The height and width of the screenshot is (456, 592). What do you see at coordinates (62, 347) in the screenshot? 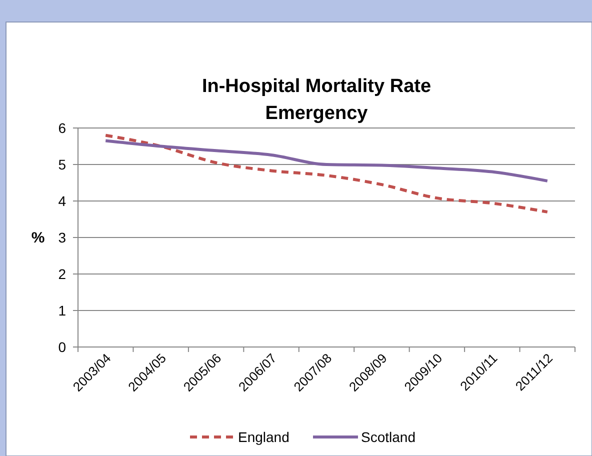
I see `y-tick-label: 0` at bounding box center [62, 347].